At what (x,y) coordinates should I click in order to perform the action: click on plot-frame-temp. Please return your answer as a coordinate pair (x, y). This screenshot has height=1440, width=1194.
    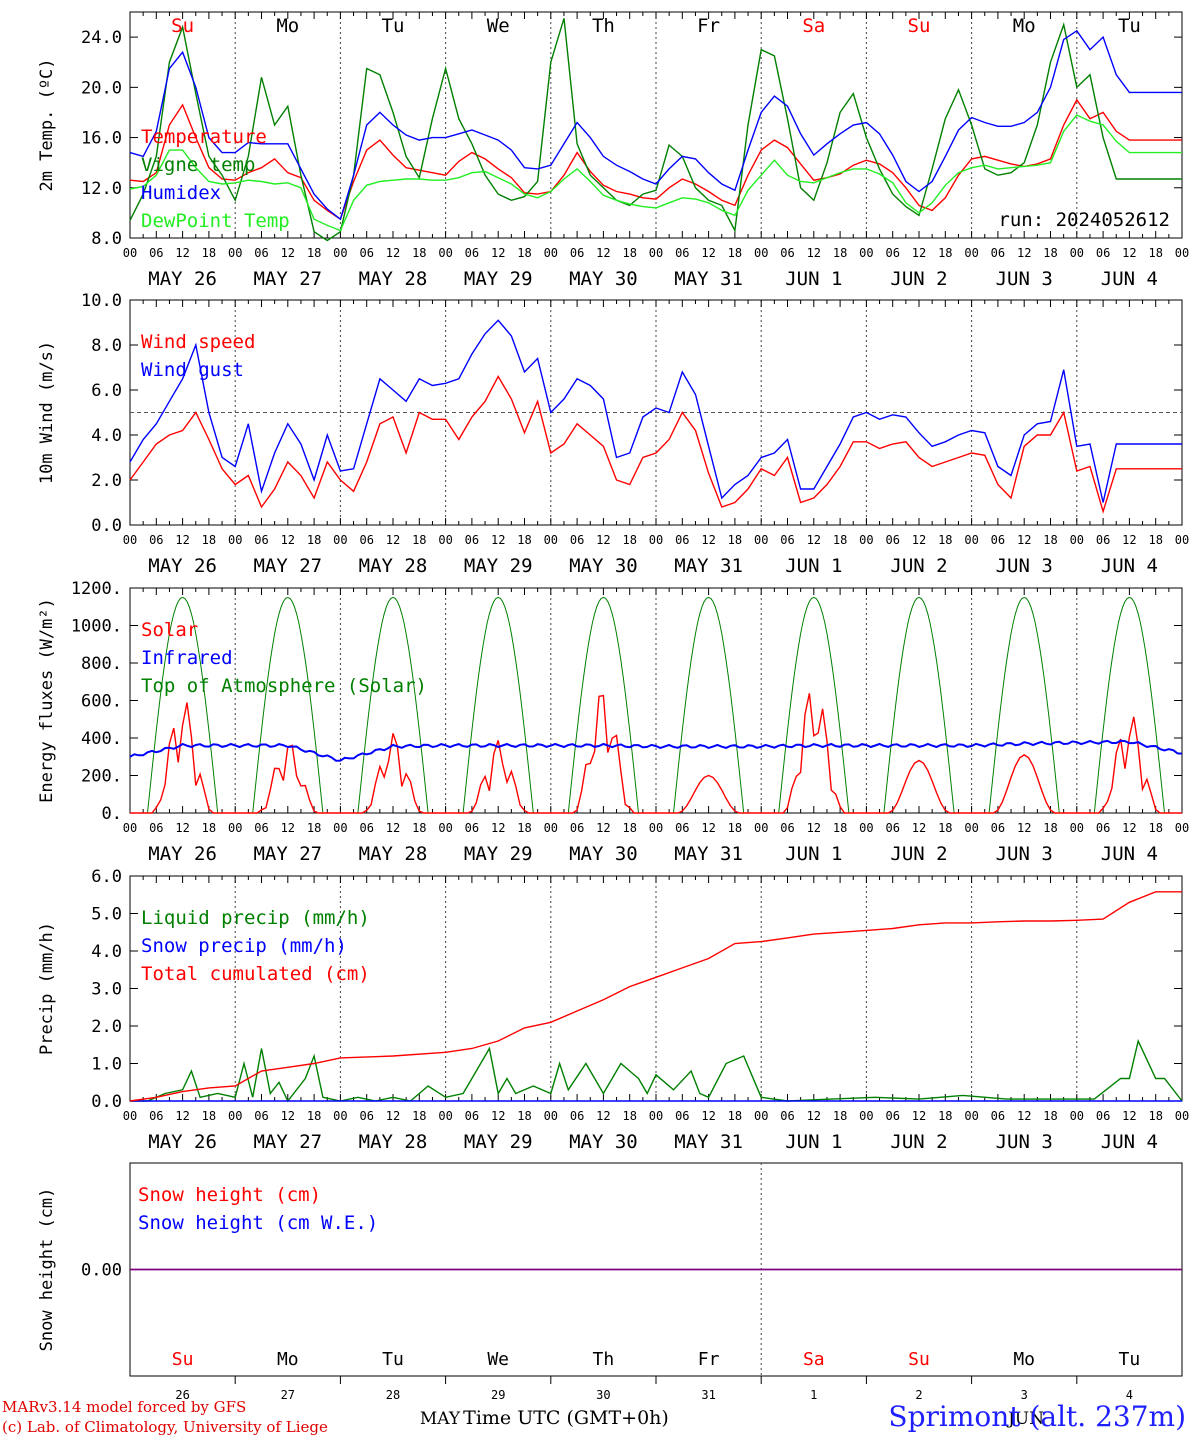
    Looking at the image, I should click on (656, 125).